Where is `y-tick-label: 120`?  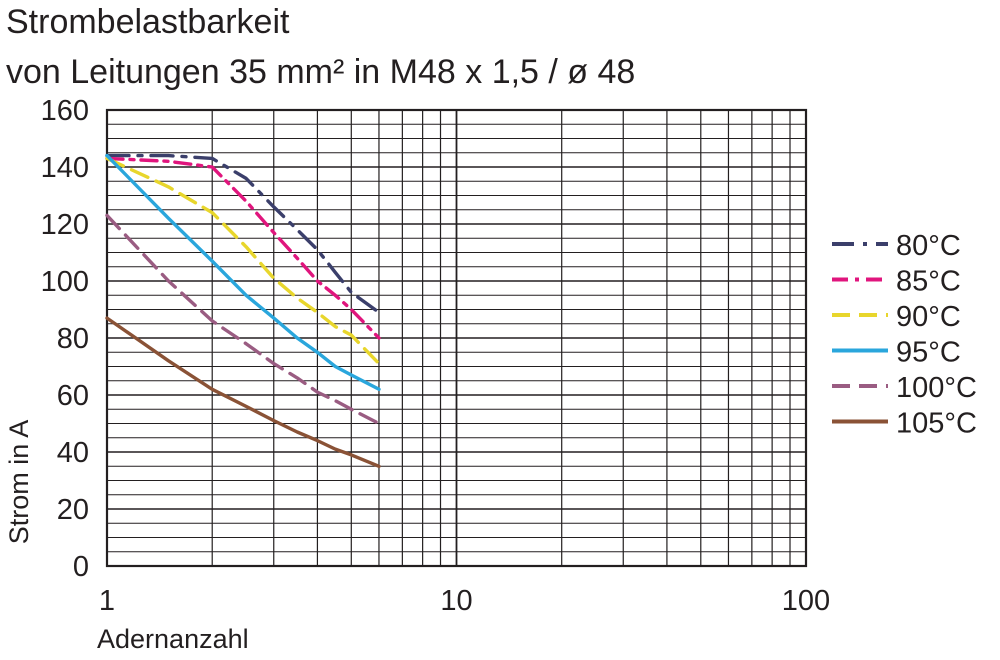
y-tick-label: 120 is located at coordinates (65, 225).